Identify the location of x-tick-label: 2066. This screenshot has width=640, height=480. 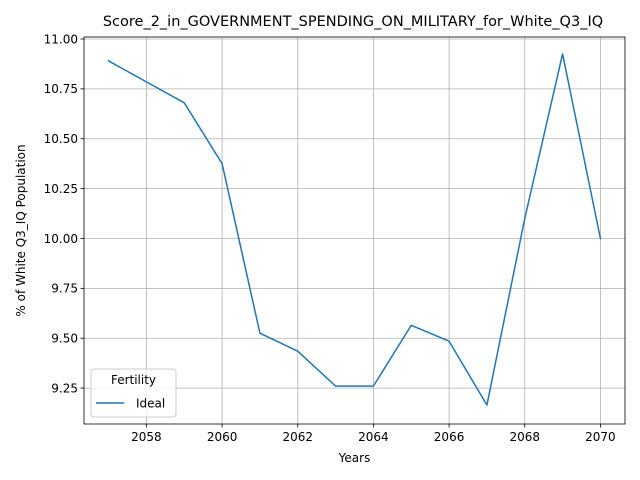
(449, 437).